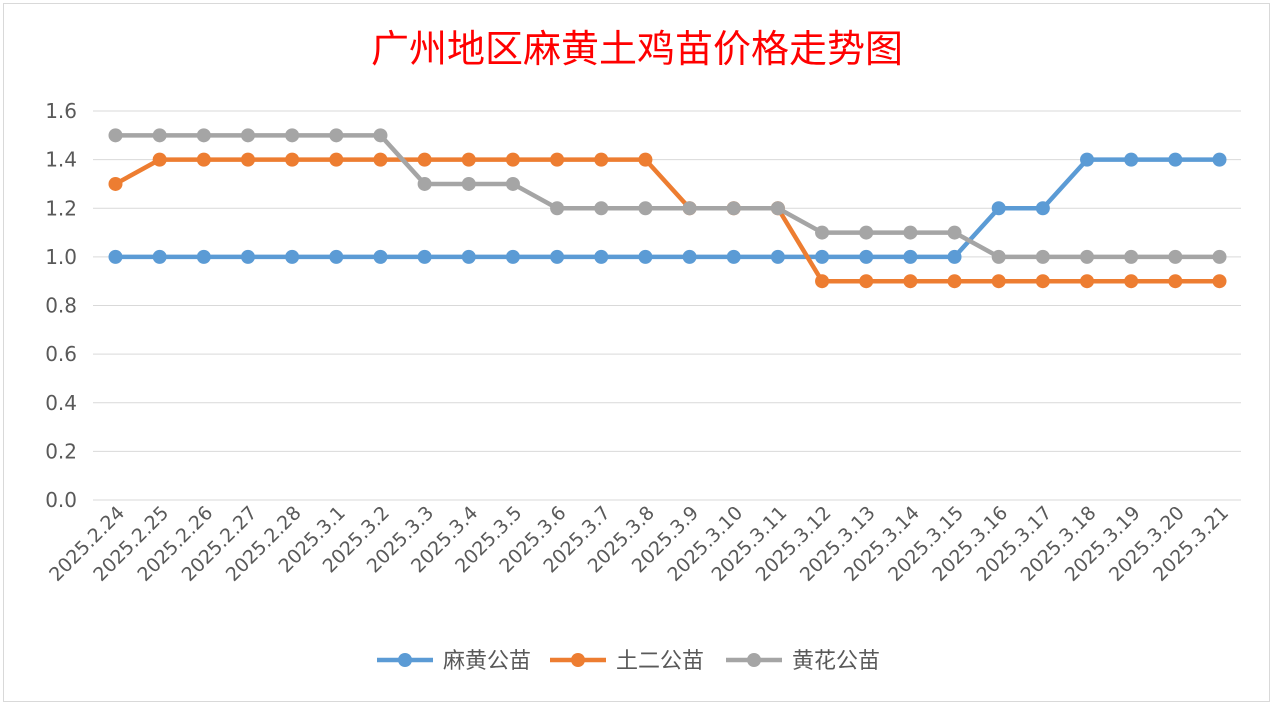 Image resolution: width=1275 pixels, height=707 pixels. What do you see at coordinates (61, 208) in the screenshot?
I see `y-tick-label: 1.2` at bounding box center [61, 208].